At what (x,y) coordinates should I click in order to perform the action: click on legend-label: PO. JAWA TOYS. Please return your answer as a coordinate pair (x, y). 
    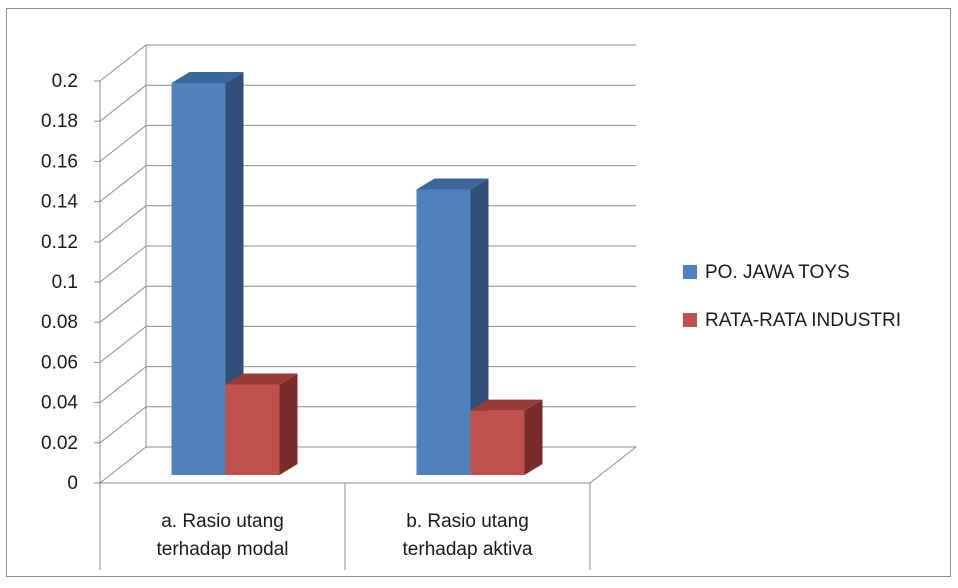
    Looking at the image, I should click on (777, 272).